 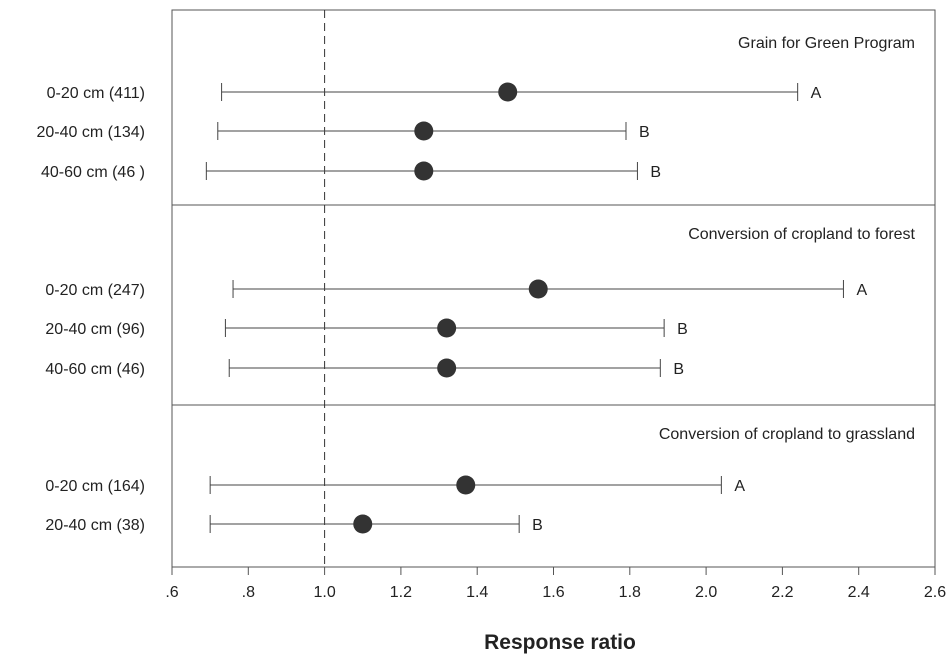 What do you see at coordinates (560, 642) in the screenshot?
I see `x-axis-title: Response ratio` at bounding box center [560, 642].